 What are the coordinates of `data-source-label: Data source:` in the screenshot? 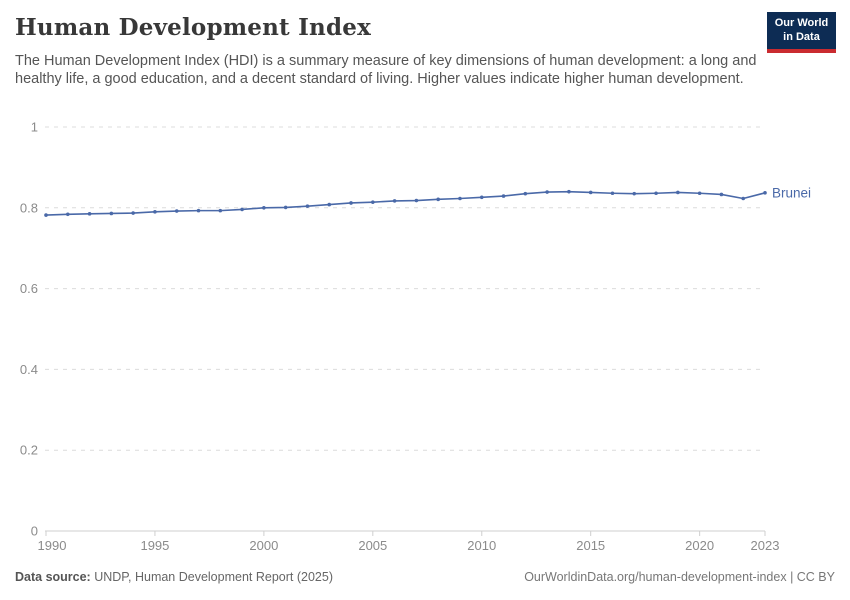 It's located at (53, 577).